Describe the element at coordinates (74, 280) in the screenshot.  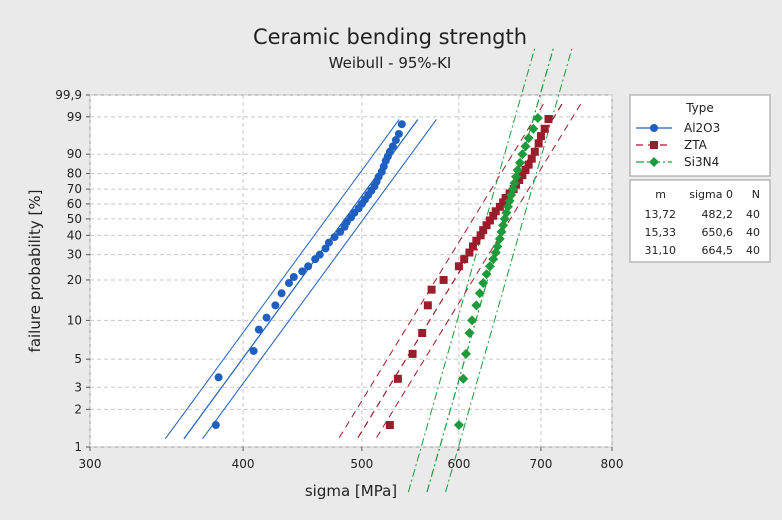
I see `y-tick-label: 20` at that location.